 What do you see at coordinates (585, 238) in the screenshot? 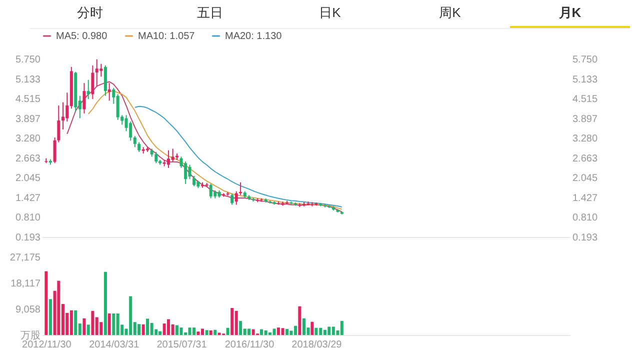
I see `y2-tick-label: 0.193` at bounding box center [585, 238].